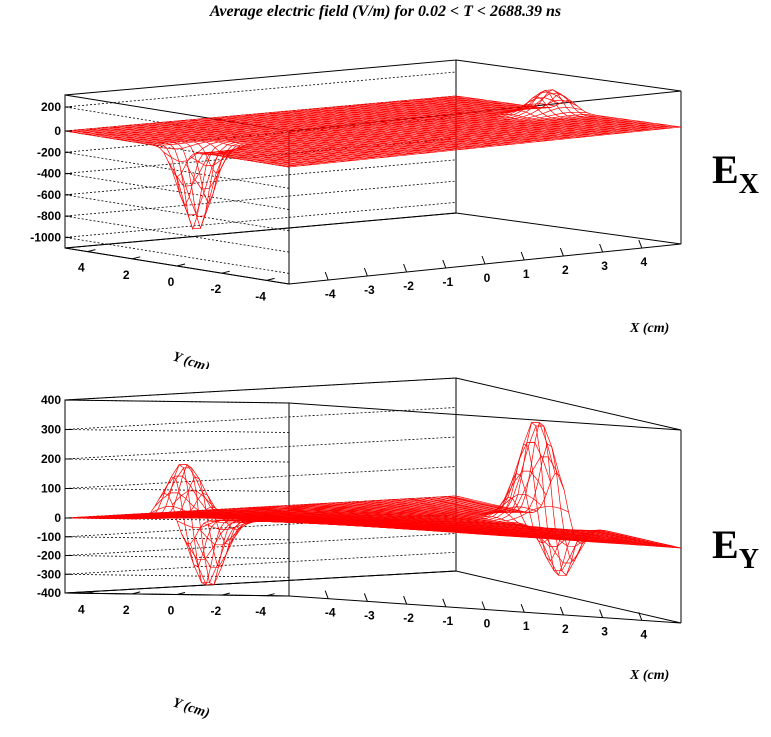 The width and height of the screenshot is (771, 737). I want to click on z-tick-label: 0, so click(57, 518).